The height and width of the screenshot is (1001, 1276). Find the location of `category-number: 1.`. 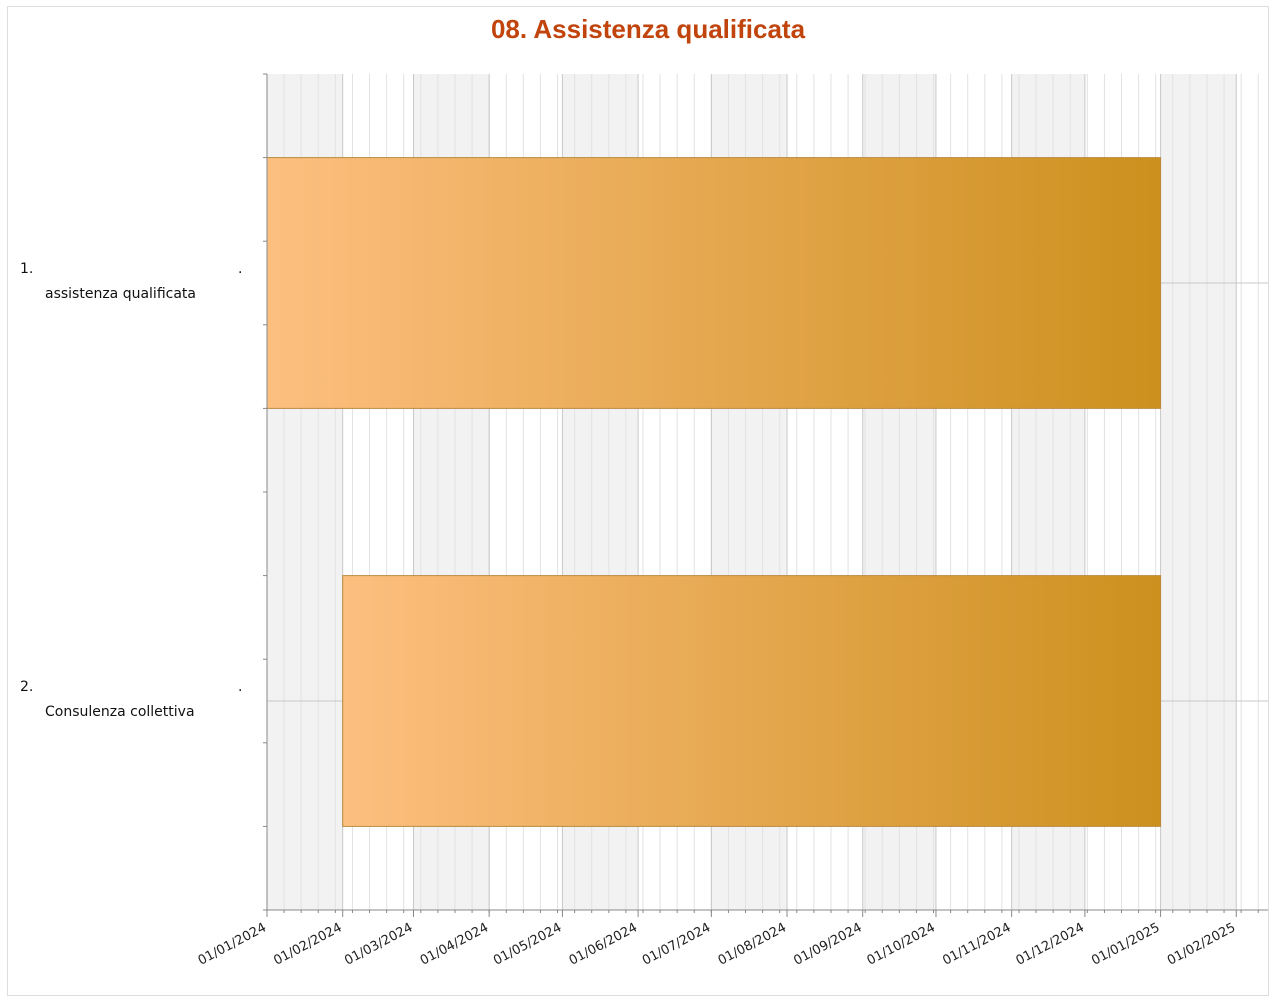

category-number: 1. is located at coordinates (26, 269).